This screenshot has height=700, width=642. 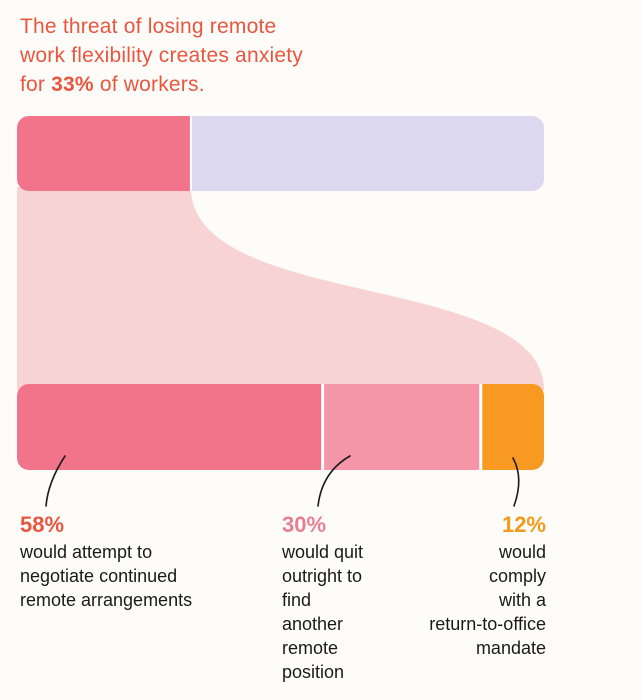 What do you see at coordinates (517, 576) in the screenshot?
I see `text-comply-2: comply` at bounding box center [517, 576].